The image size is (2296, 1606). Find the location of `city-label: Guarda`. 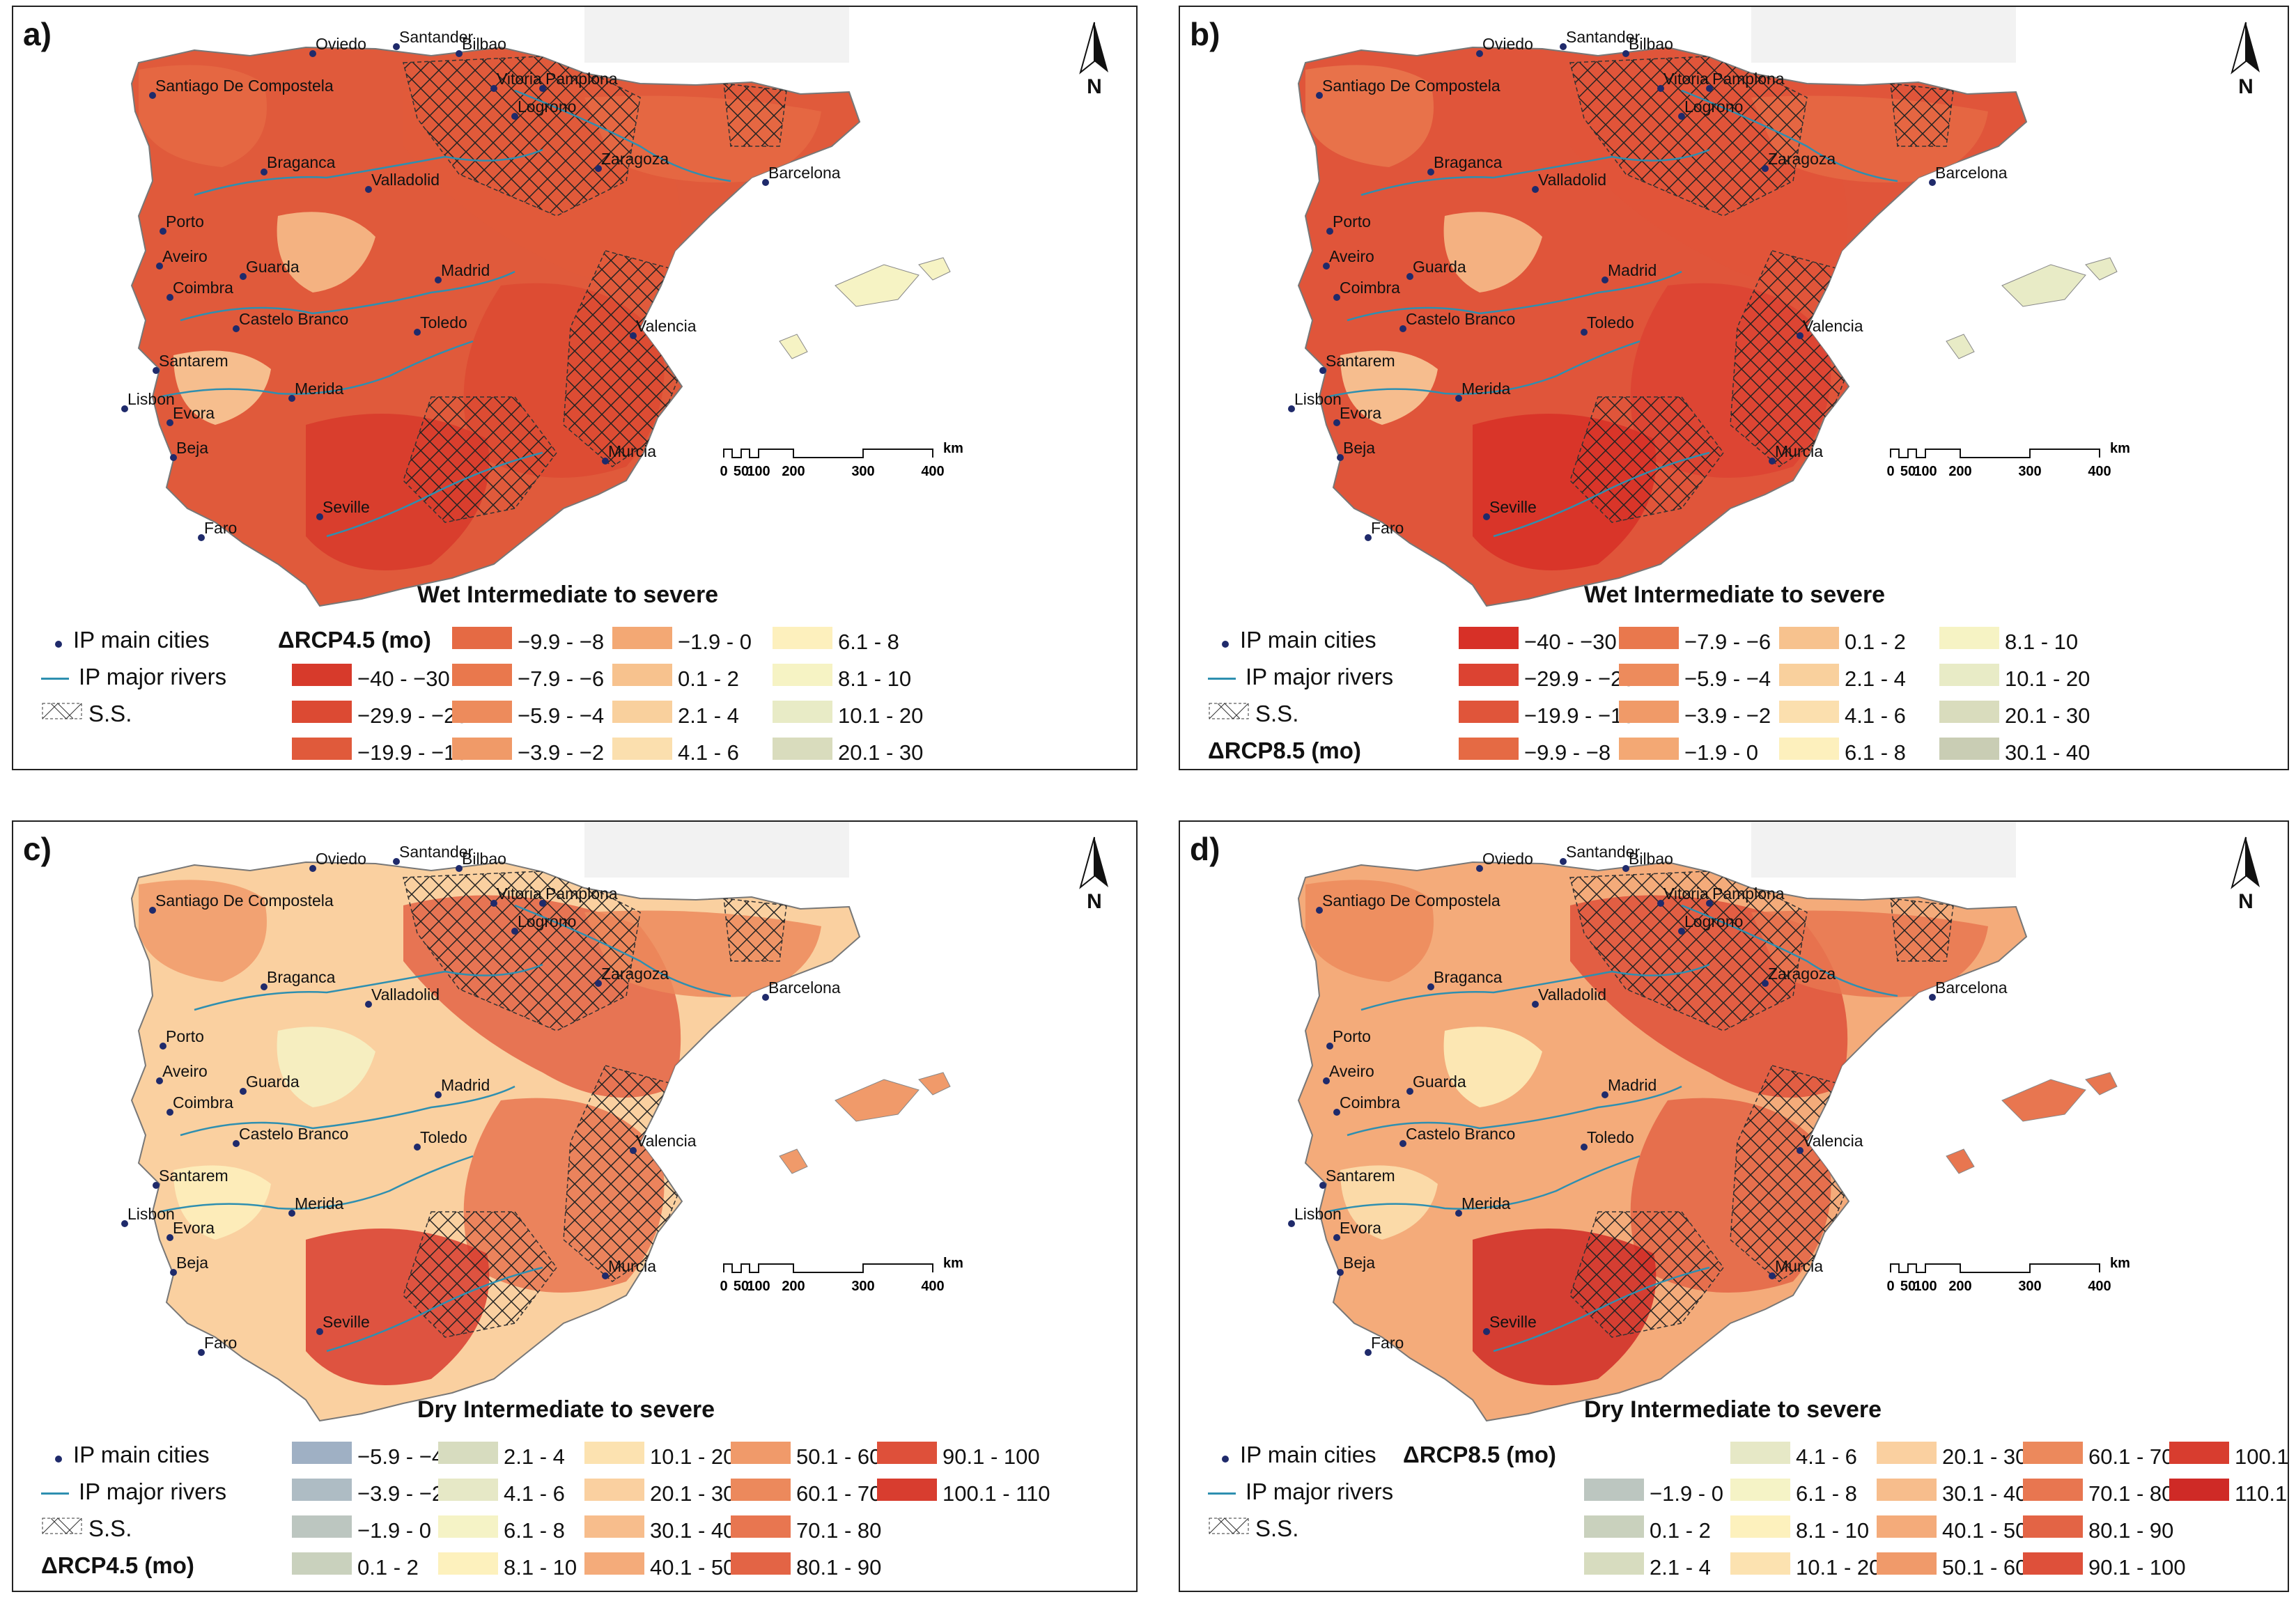

city-label: Guarda is located at coordinates (1439, 267).